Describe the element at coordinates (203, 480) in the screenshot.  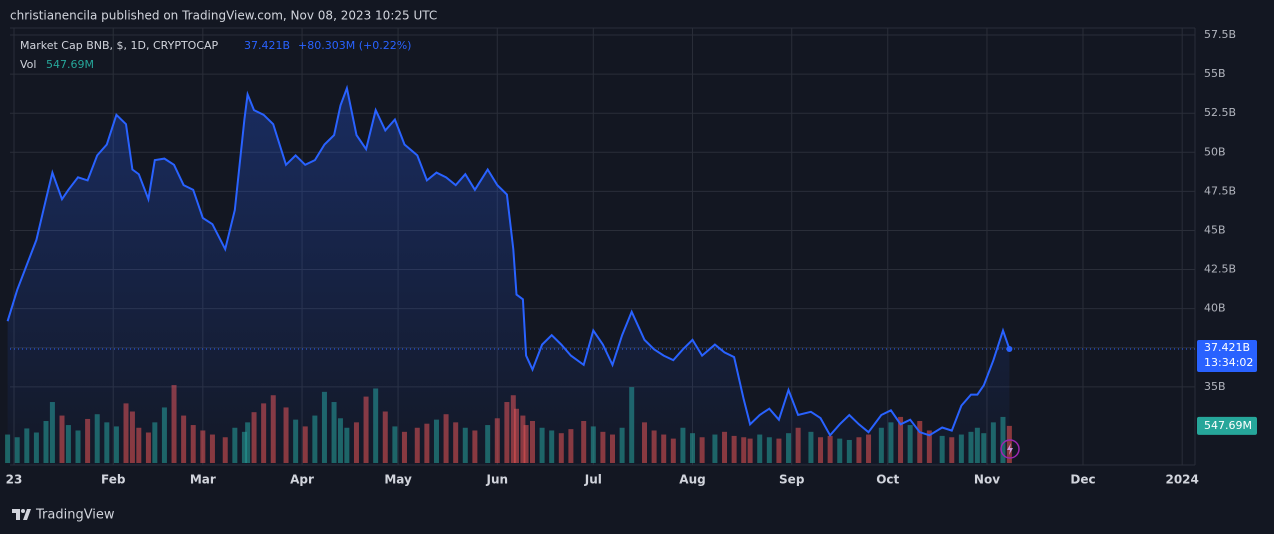
I see `x-tick-label: Mar` at that location.